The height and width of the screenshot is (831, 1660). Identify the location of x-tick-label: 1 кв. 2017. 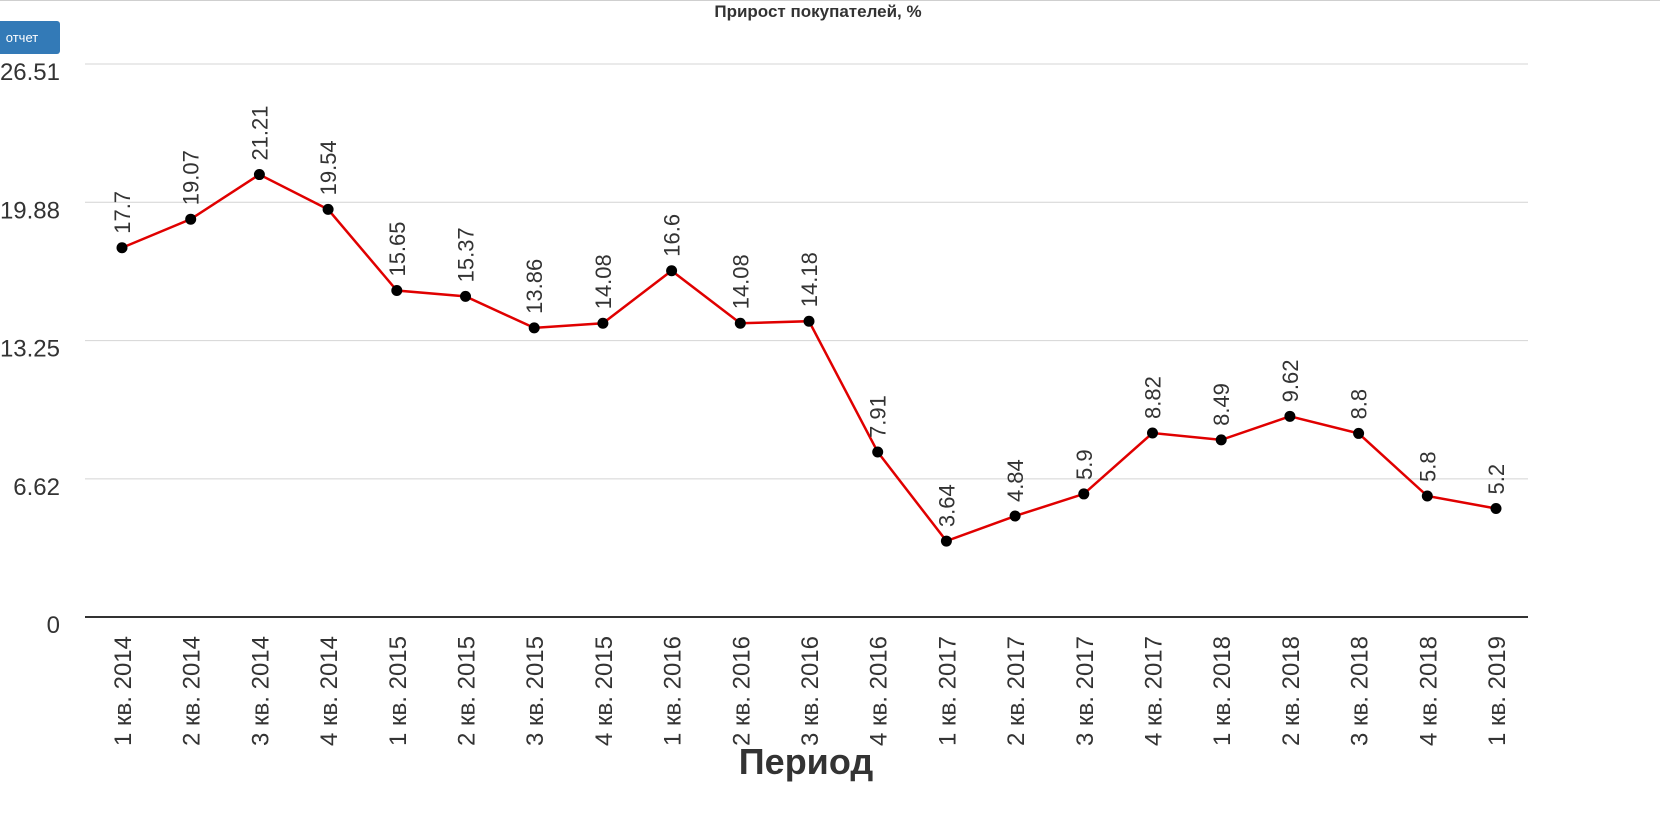
(947, 691).